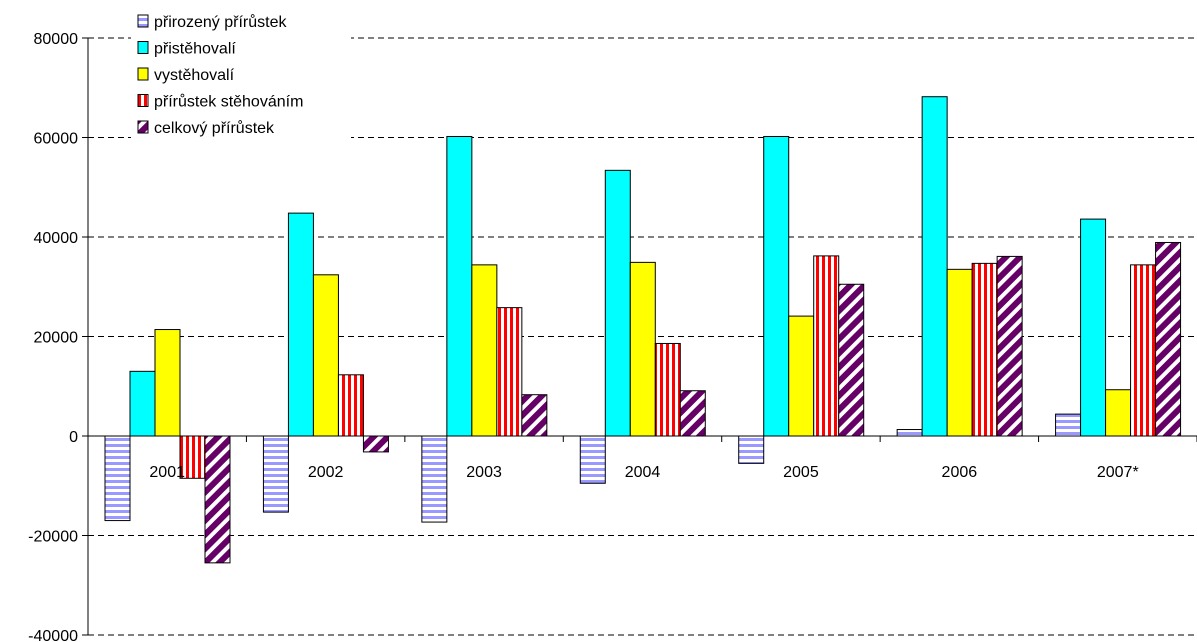 This screenshot has height=642, width=1197. What do you see at coordinates (826, 346) in the screenshot?
I see `bar-2005-p-r-stek-st-hov-n-m-s3` at bounding box center [826, 346].